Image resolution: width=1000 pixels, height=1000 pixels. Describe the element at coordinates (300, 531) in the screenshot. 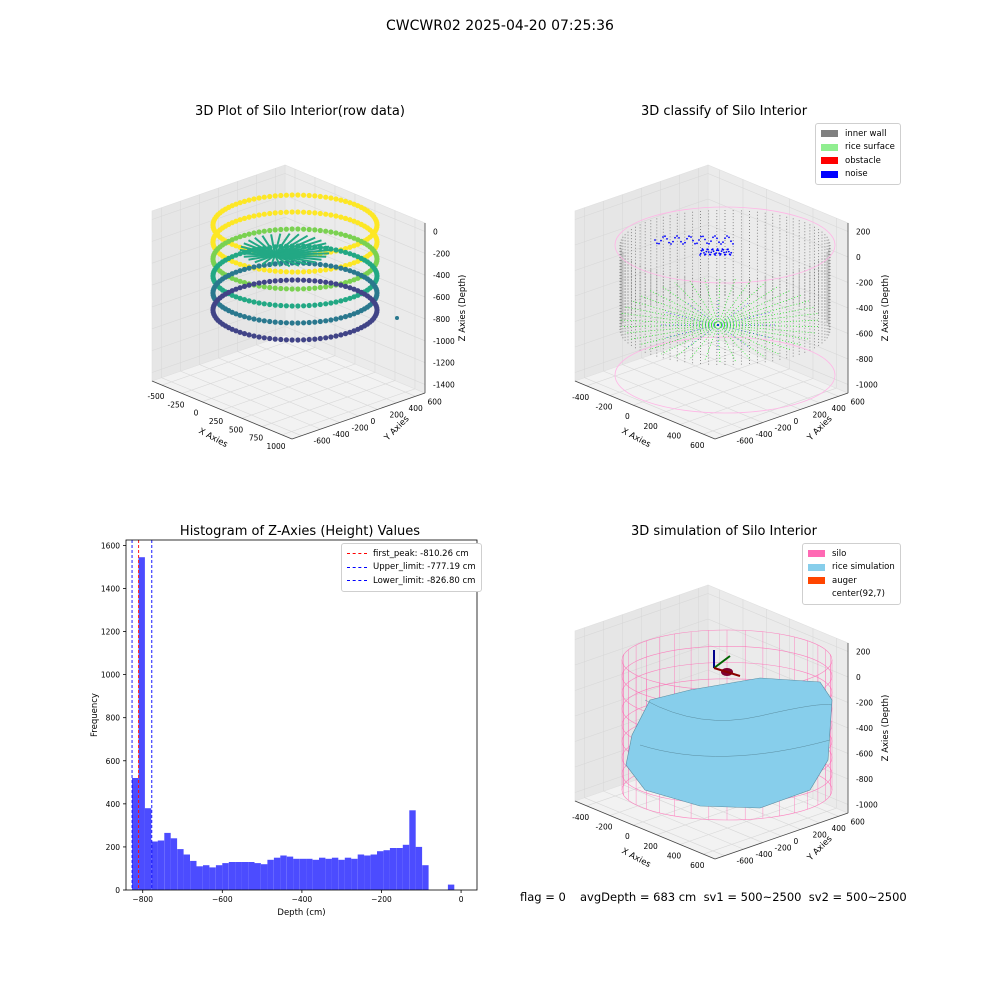

I see `panel3-title: Histogram of Z-Axies (Height) Values` at that location.